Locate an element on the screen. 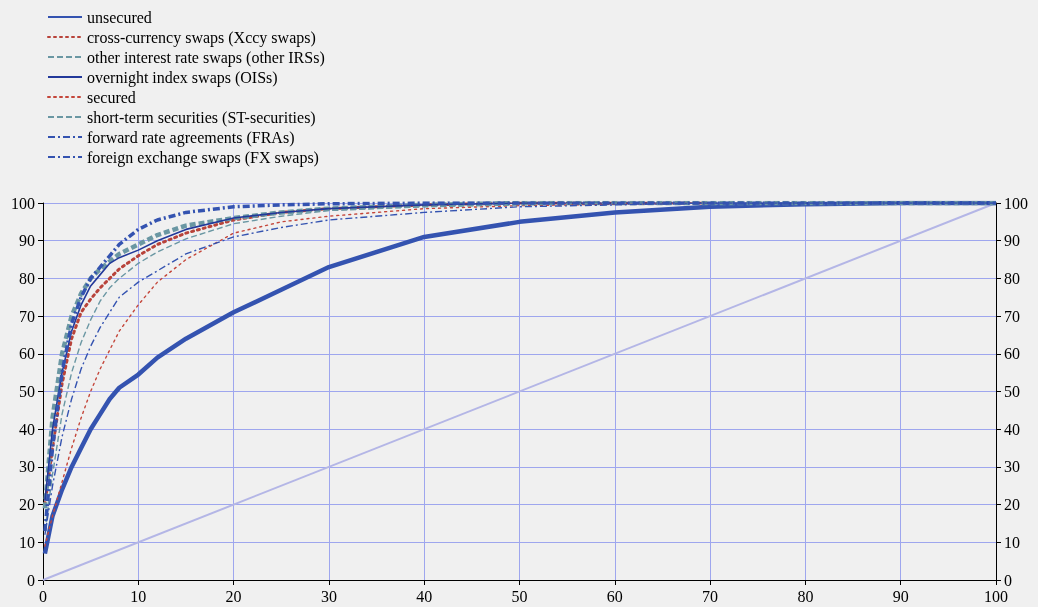 This screenshot has width=1038, height=607. legend-label: forward rate agreements (FRAs) is located at coordinates (191, 137).